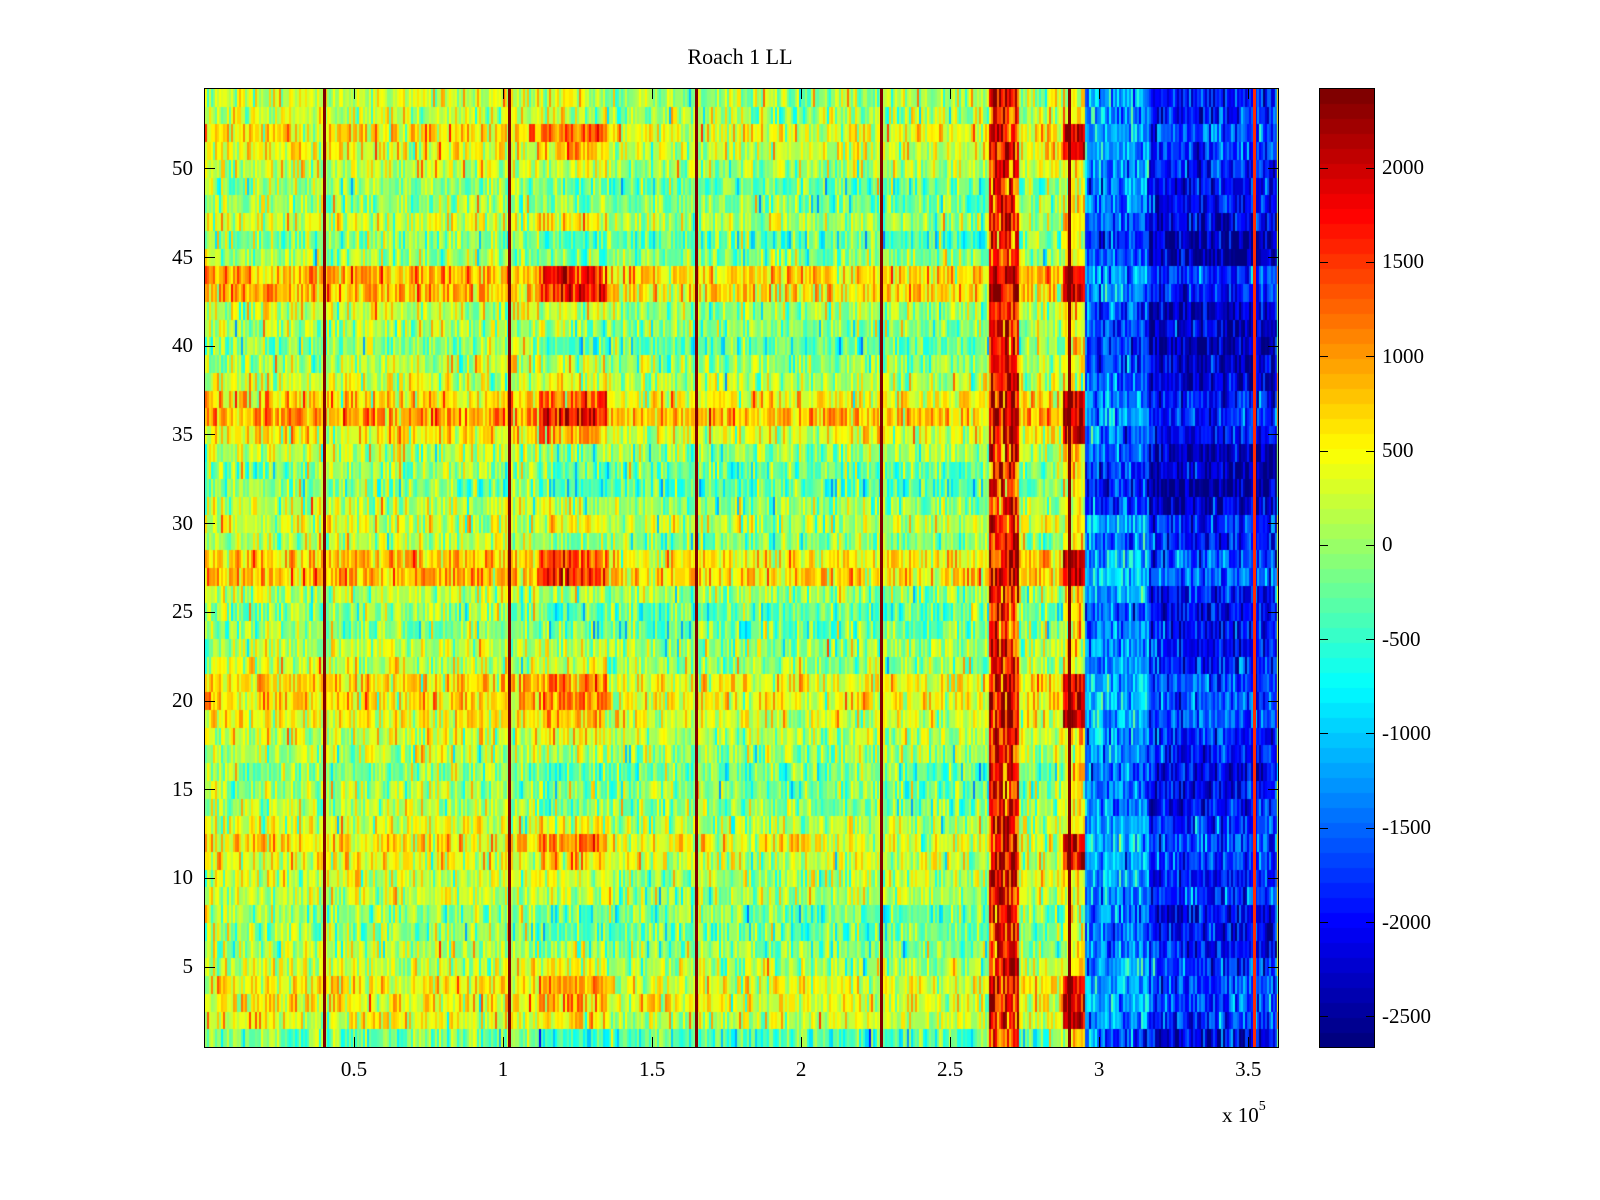 This screenshot has height=1200, width=1600. Describe the element at coordinates (1387, 544) in the screenshot. I see `colorbar-tick-label: 0` at that location.